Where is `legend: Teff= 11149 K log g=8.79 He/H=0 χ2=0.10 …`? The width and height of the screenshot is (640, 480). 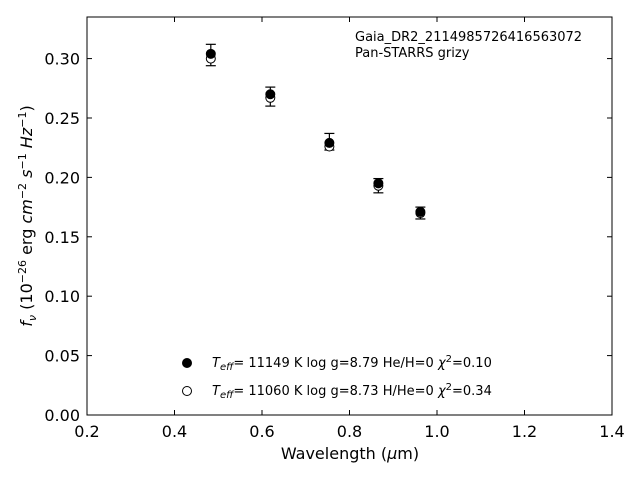
legend: Teff= 11149 K log g=8.79 He/H=0 χ2=0.10 … is located at coordinates (337, 377).